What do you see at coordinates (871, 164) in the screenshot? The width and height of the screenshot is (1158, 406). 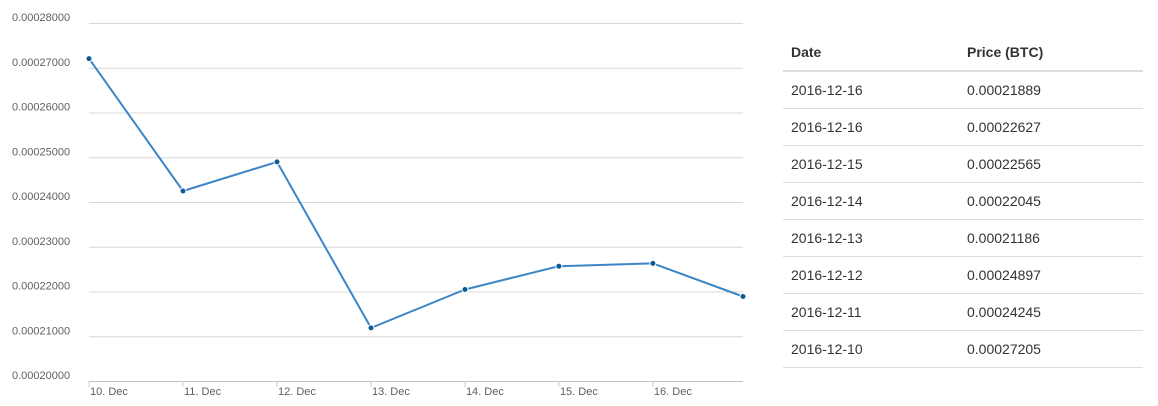 I see `date-cell: 2016-12-15` at bounding box center [871, 164].